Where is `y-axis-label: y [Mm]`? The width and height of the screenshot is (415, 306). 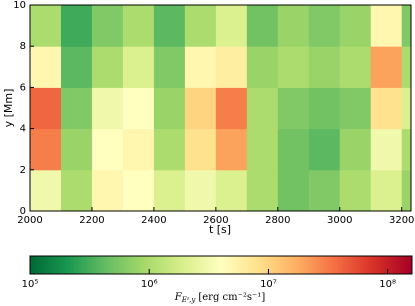 y-axis-label: y [Mm] is located at coordinates (8, 108).